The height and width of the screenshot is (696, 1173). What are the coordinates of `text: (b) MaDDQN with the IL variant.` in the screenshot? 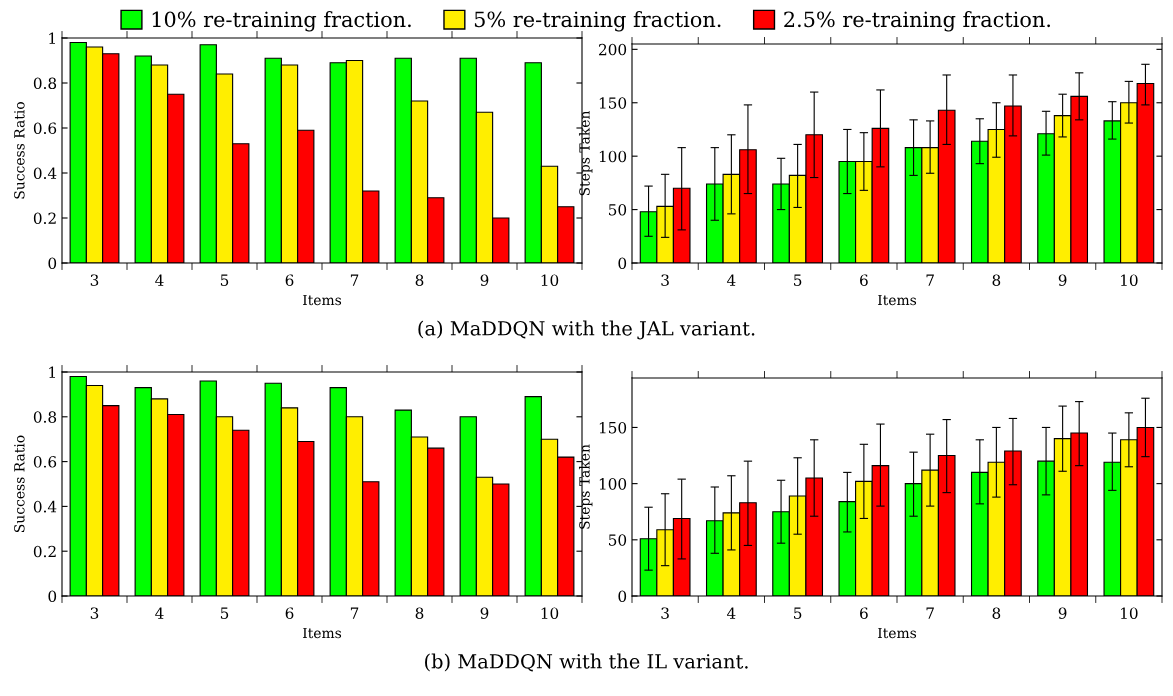 It's located at (586, 662).